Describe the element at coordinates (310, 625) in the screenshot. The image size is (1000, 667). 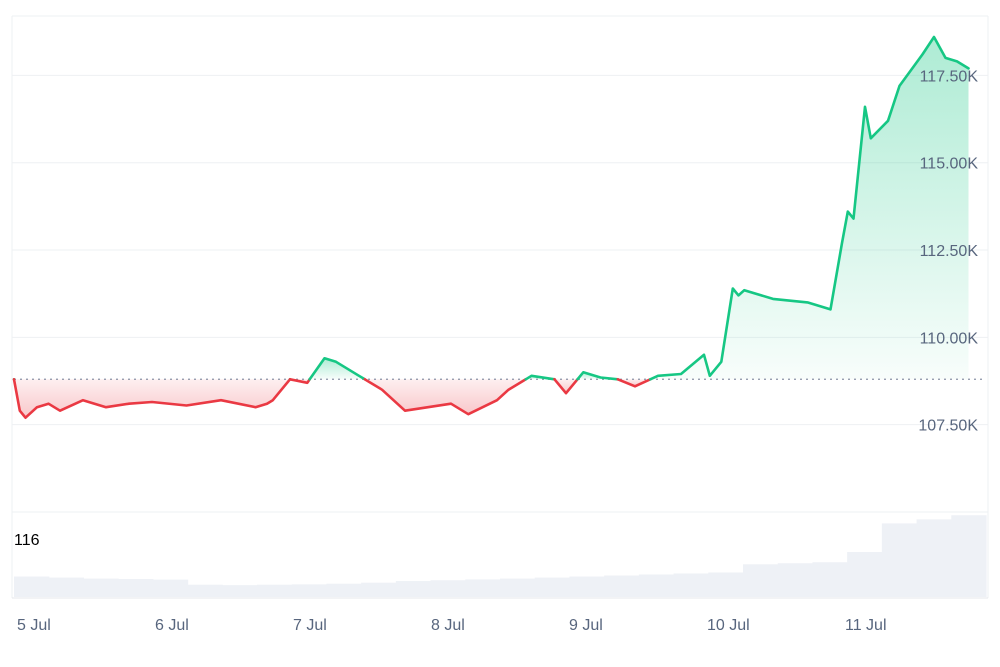
I see `x-tick-label: 7 Jul` at that location.